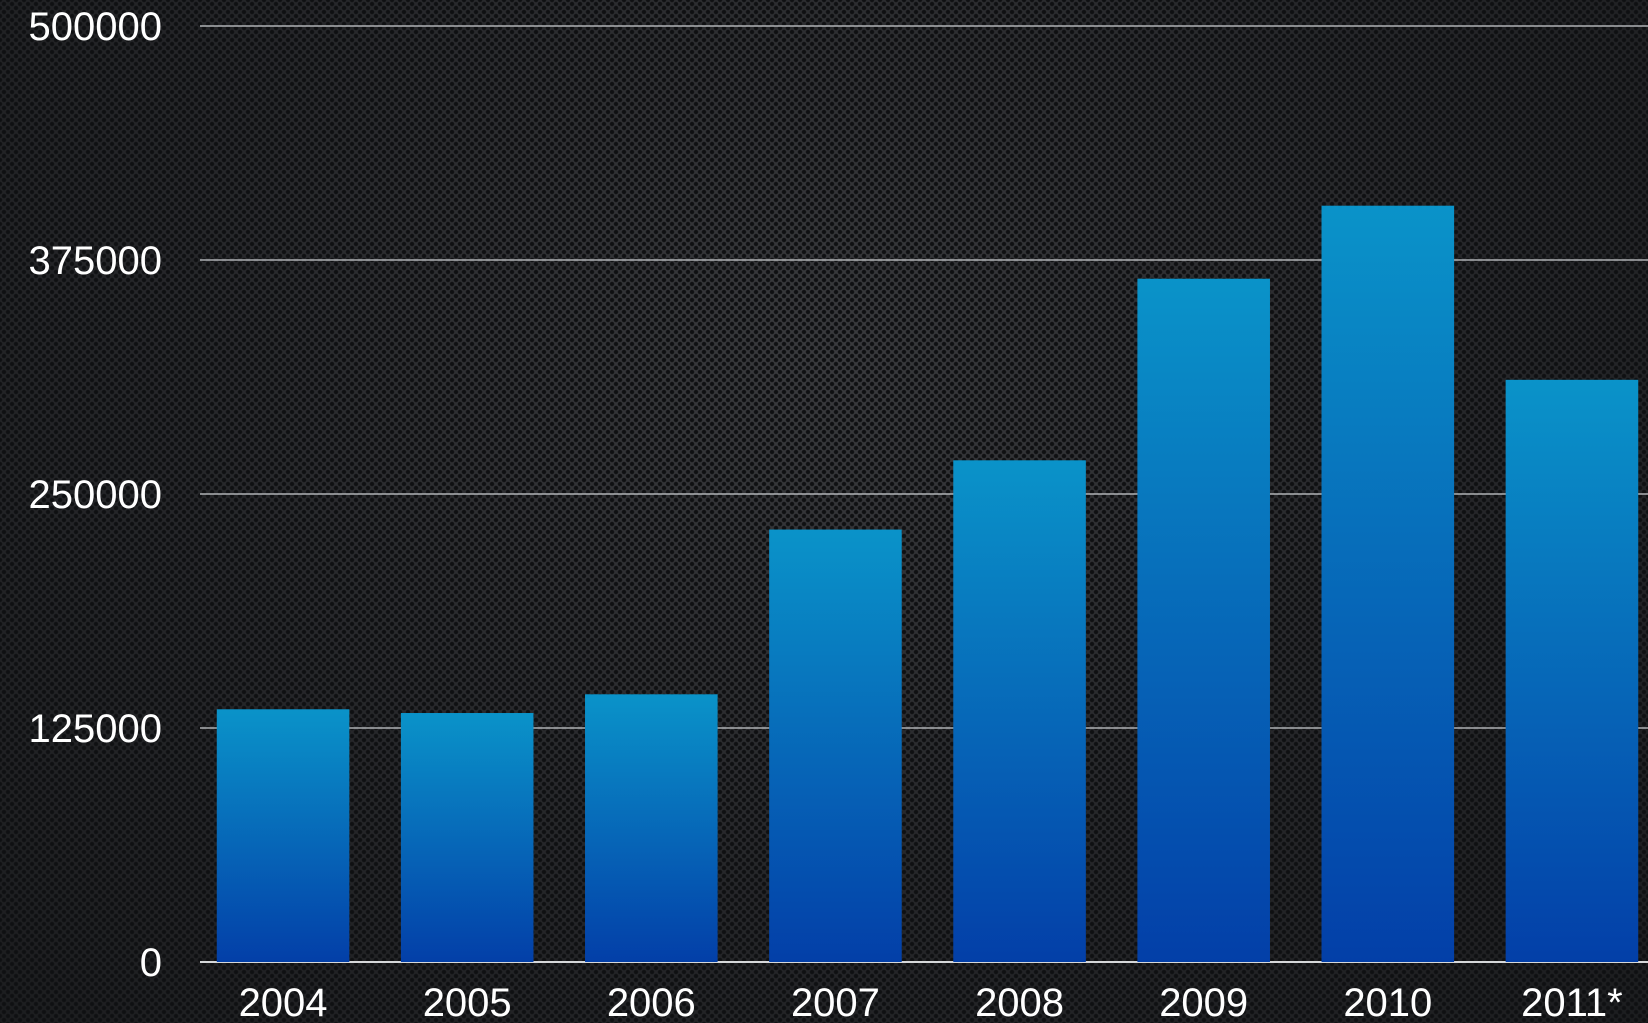 This screenshot has height=1023, width=1648. What do you see at coordinates (151, 963) in the screenshot?
I see `y-tick-label: 0` at bounding box center [151, 963].